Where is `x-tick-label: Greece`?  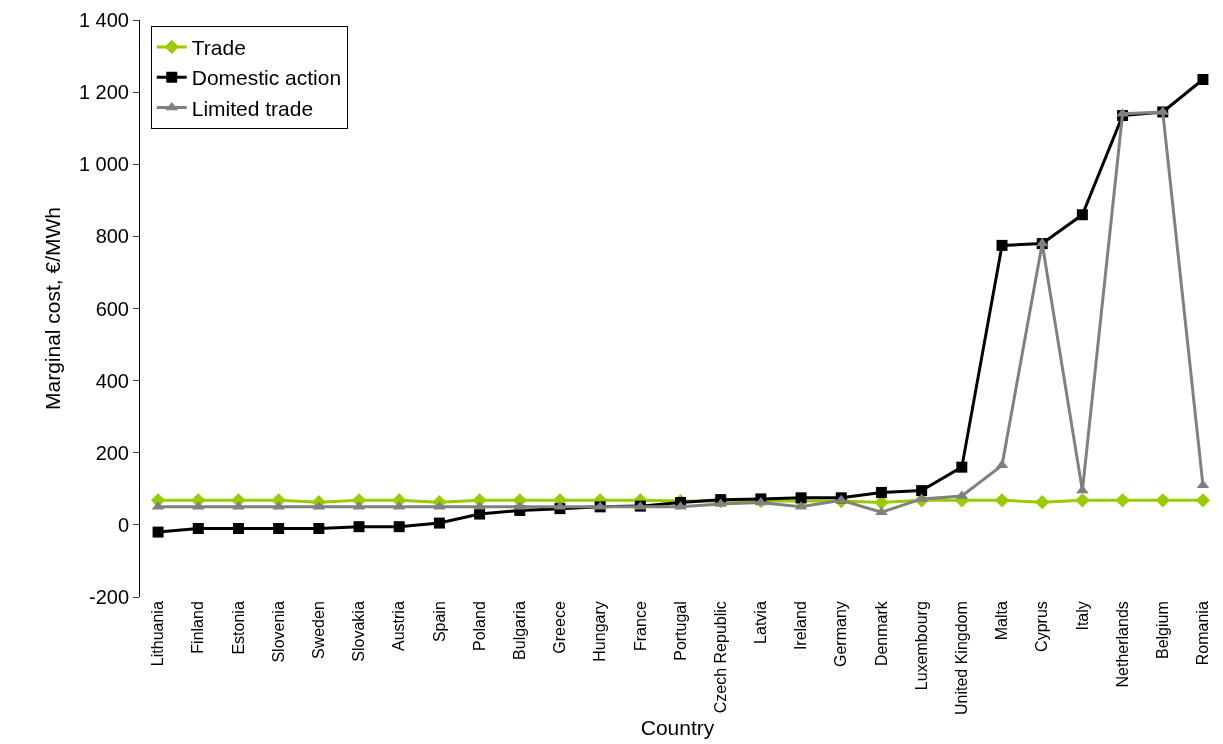
x-tick-label: Greece is located at coordinates (560, 627).